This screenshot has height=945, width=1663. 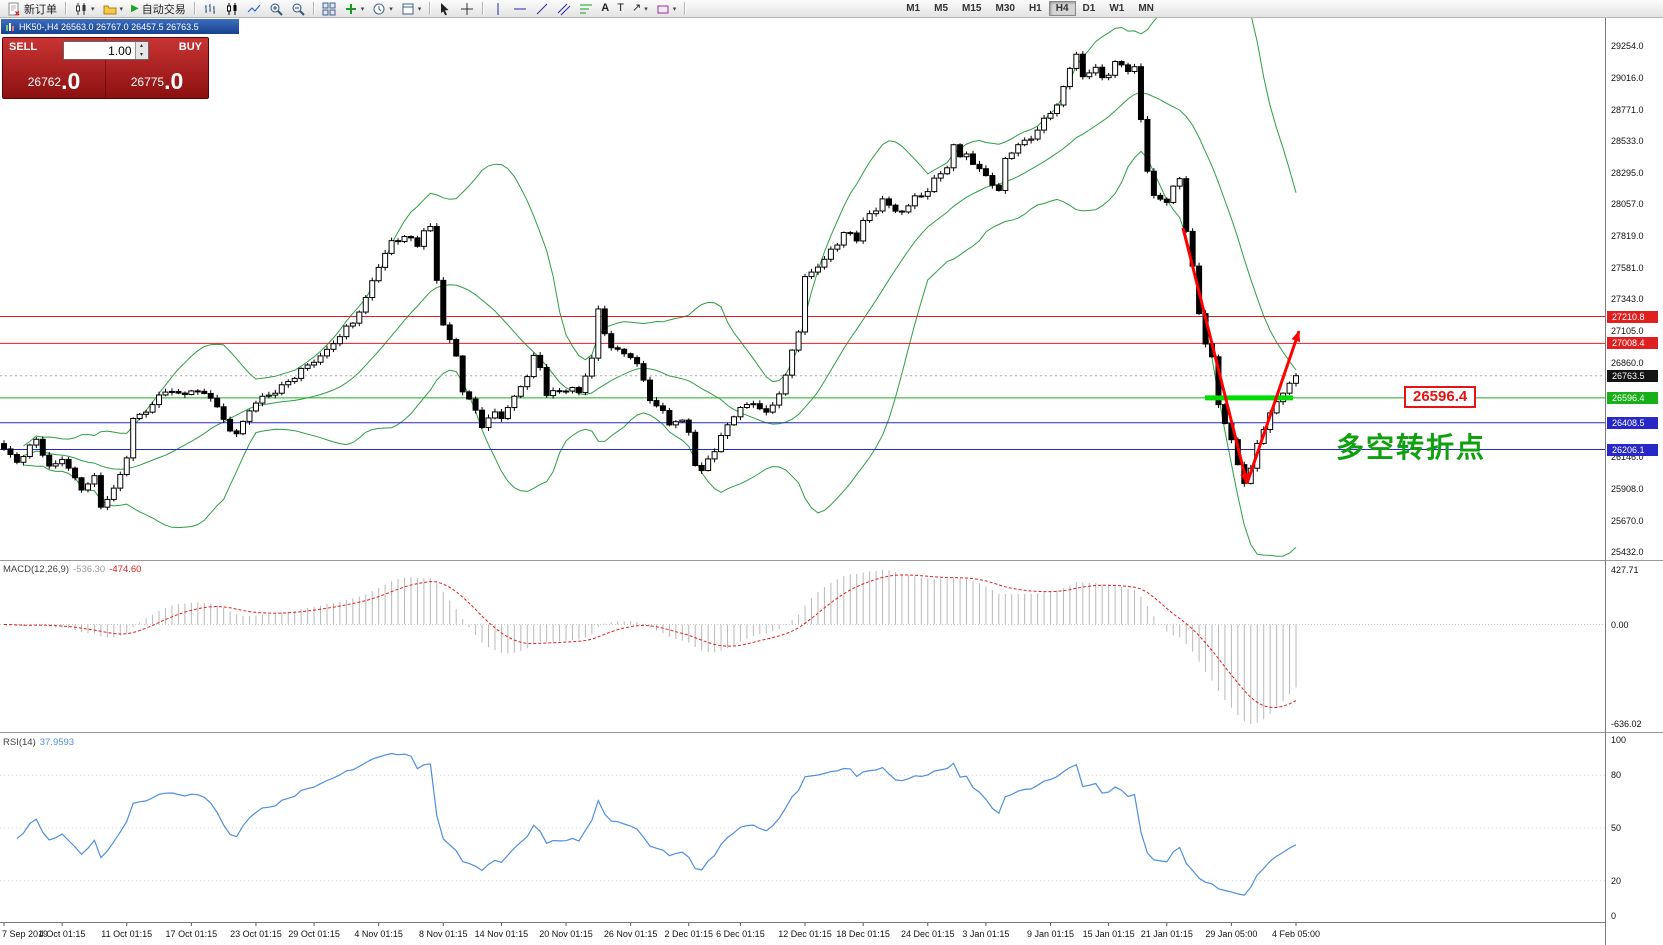 I want to click on timeframe-button-m15: M15, so click(x=971, y=8).